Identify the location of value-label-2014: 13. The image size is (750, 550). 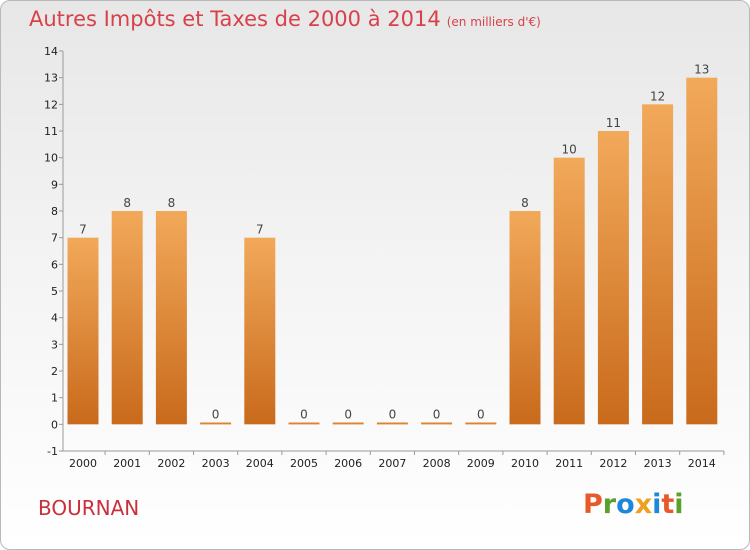
(701, 70).